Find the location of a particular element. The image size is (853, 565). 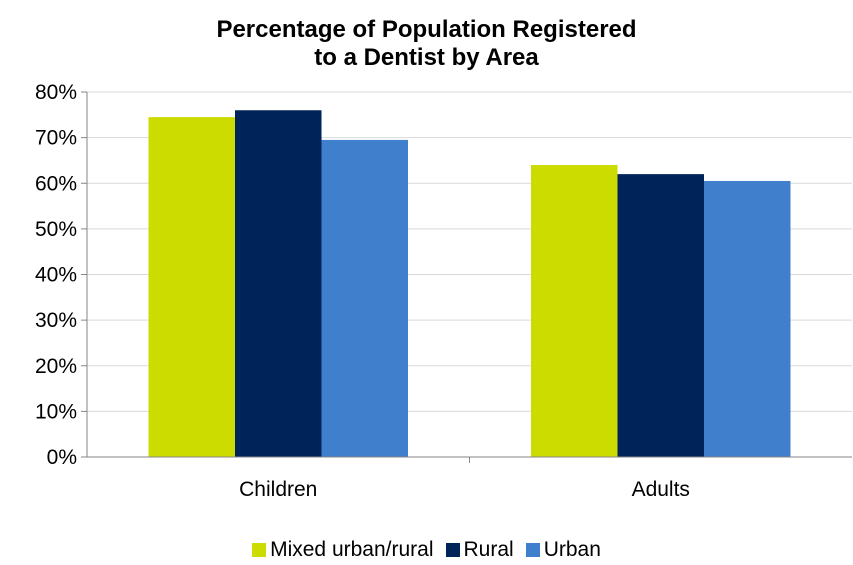

y-tick-label: 20% is located at coordinates (56, 366).